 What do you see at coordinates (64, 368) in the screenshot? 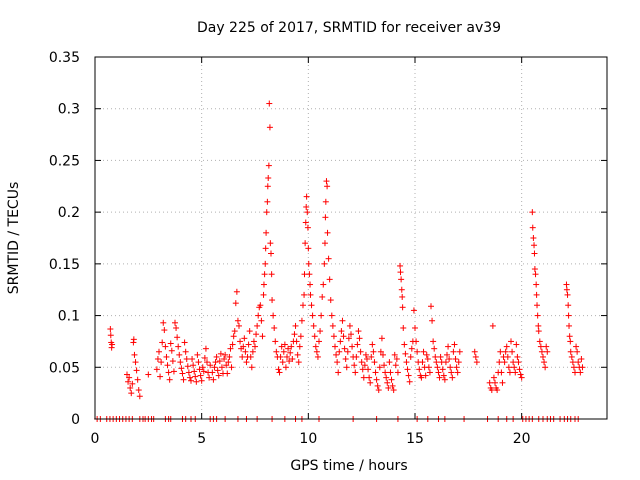
I see `y-tick-label: 0.05` at bounding box center [64, 368].